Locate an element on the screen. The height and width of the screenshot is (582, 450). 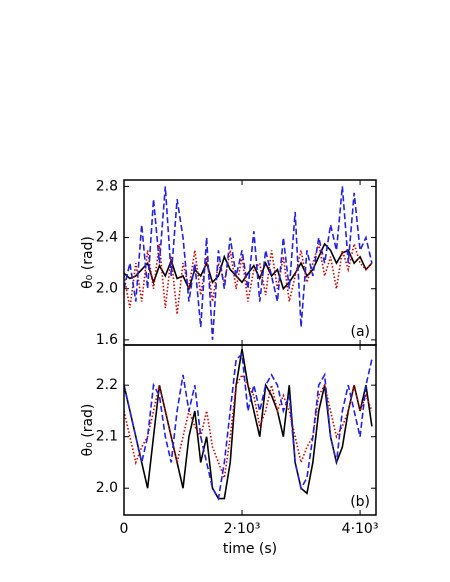
panel-label: (b) is located at coordinates (360, 502).